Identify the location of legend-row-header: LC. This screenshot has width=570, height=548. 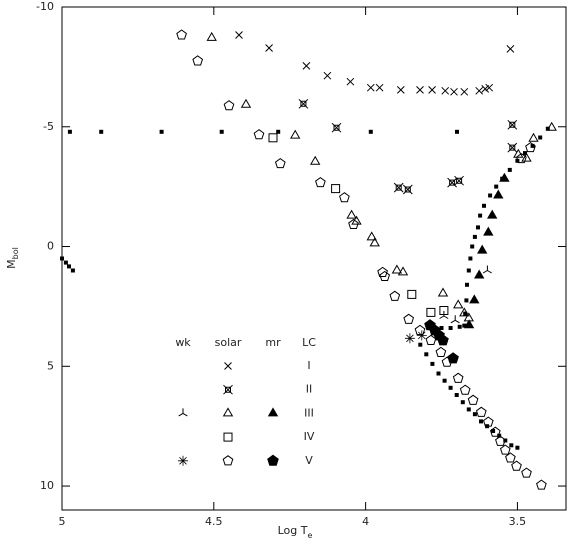
(309, 342).